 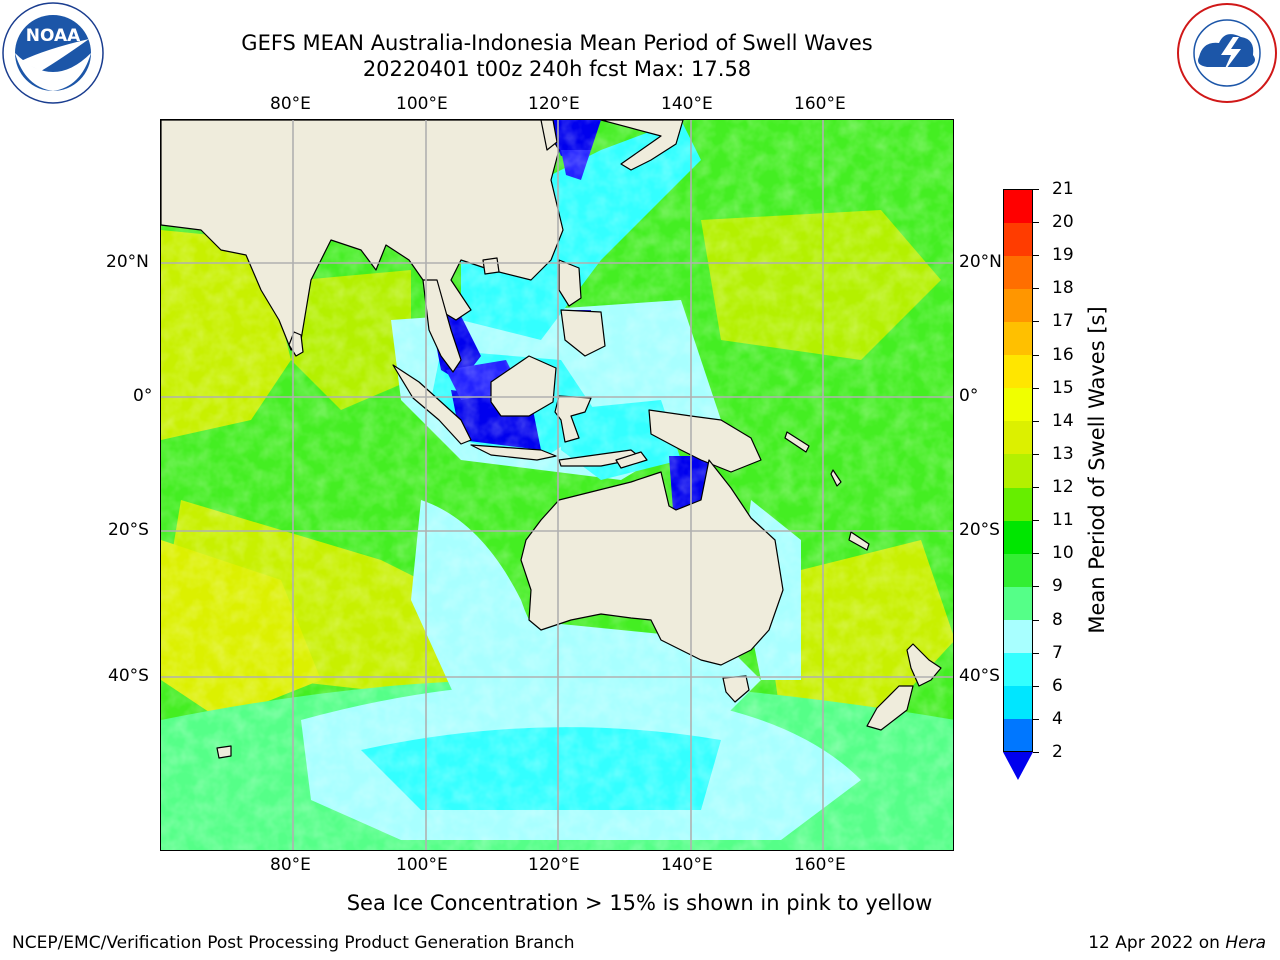 What do you see at coordinates (1063, 553) in the screenshot?
I see `colorbar-tick-label: 10` at bounding box center [1063, 553].